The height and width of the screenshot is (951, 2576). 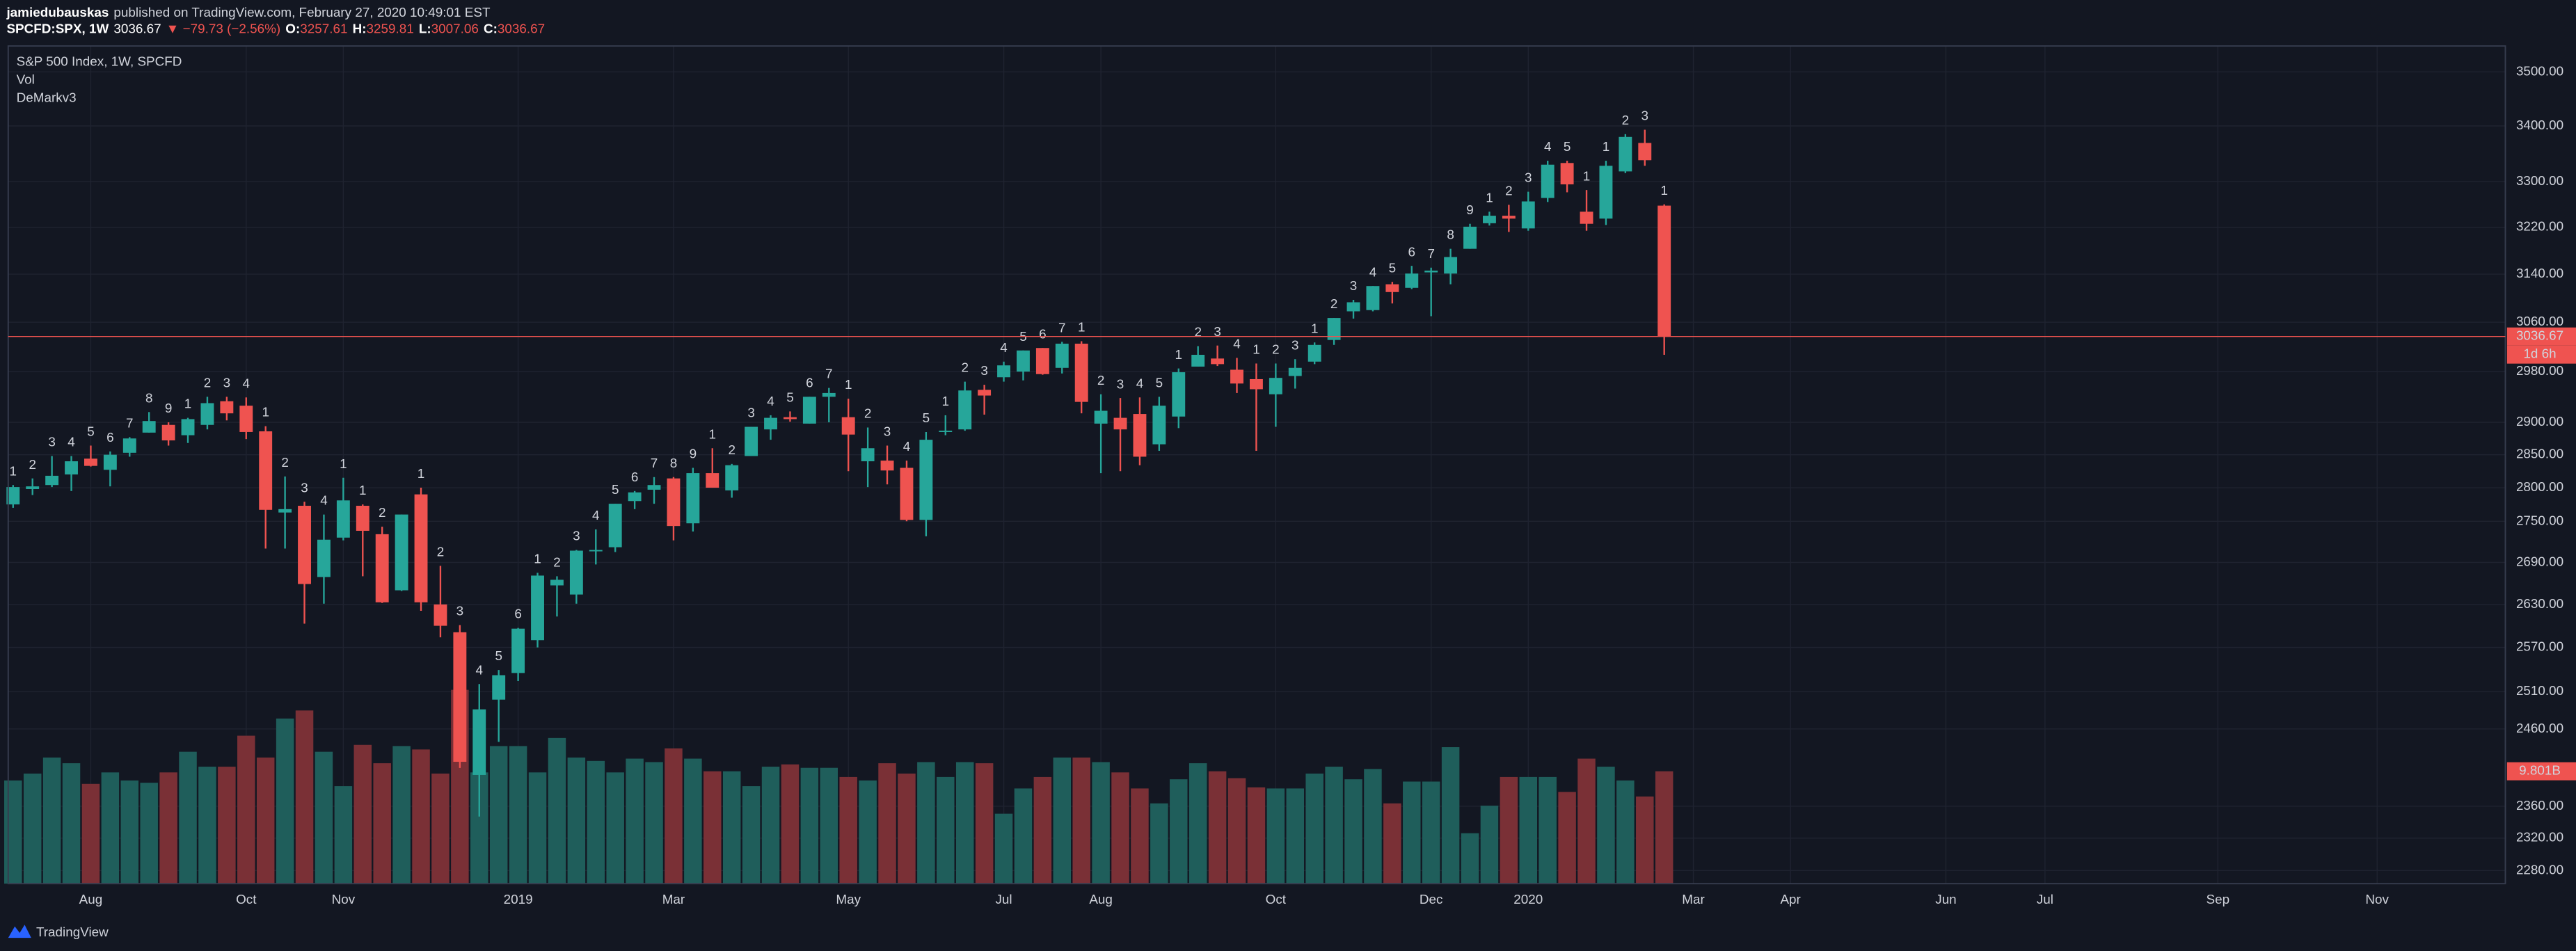 I want to click on y-tick-label: 3060.00, so click(x=2539, y=321).